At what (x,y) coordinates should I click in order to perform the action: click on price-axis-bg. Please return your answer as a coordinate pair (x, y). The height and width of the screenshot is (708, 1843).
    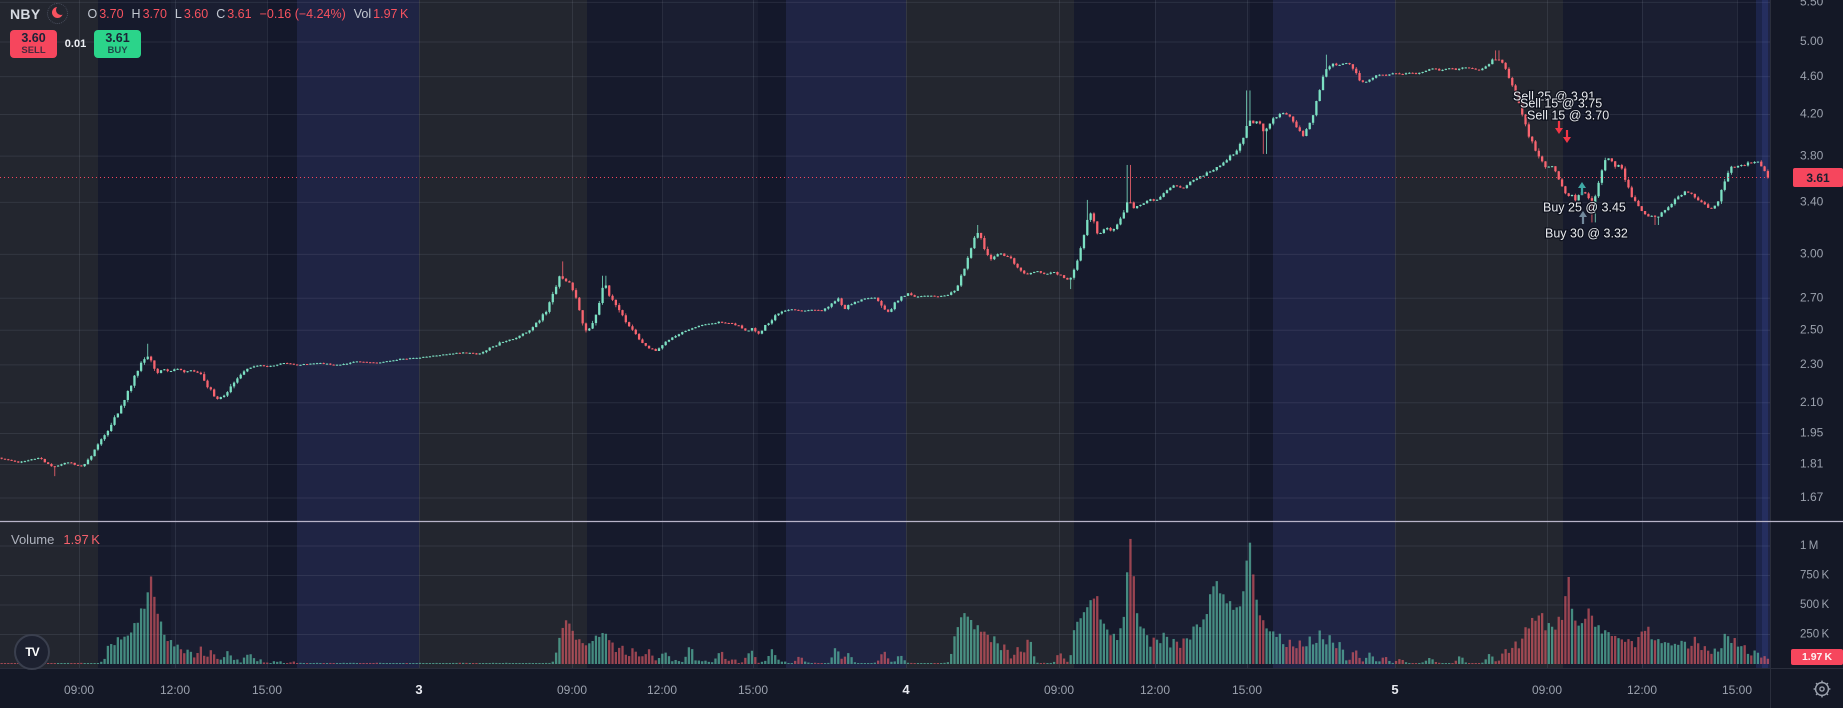
    Looking at the image, I should click on (1806, 354).